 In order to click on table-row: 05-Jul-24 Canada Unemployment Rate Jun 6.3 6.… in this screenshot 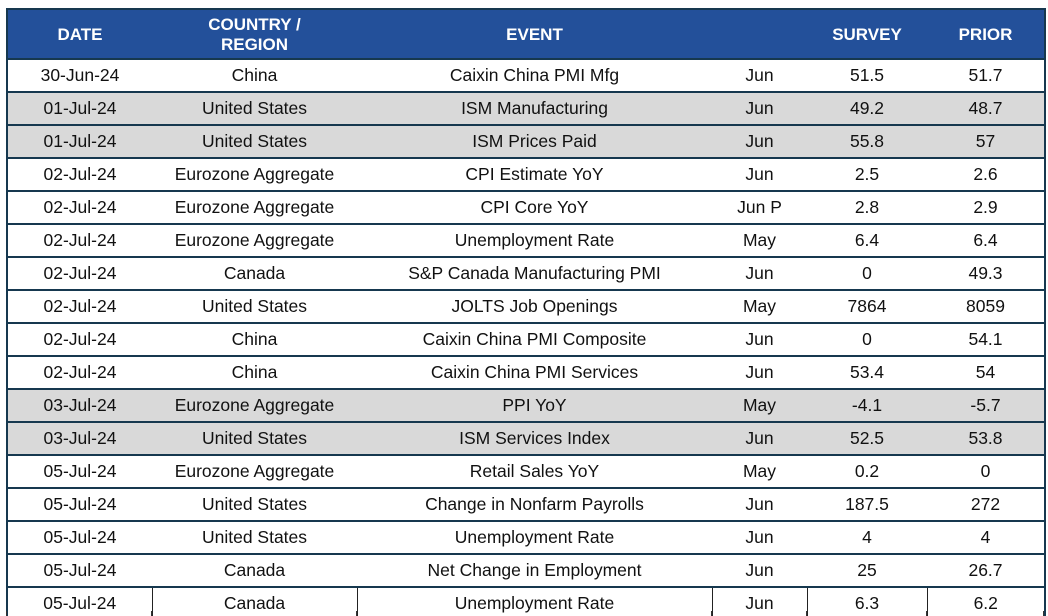, I will do `click(526, 601)`.